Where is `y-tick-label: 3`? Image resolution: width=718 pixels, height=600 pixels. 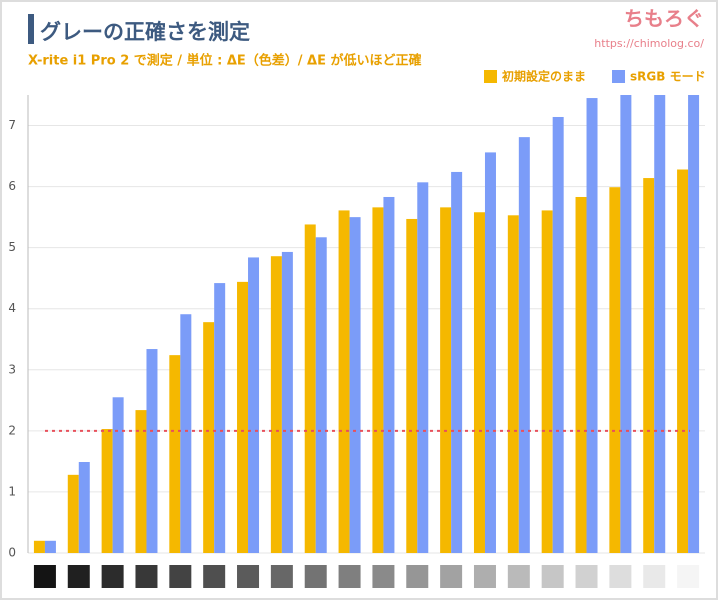
y-tick-label: 3 is located at coordinates (12, 369).